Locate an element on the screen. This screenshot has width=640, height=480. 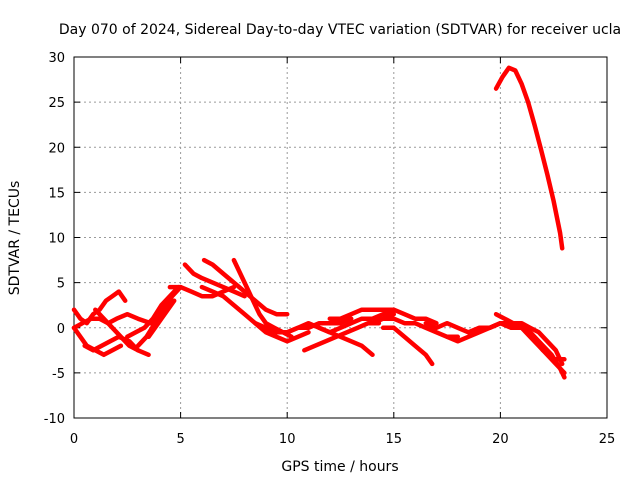
y-axis-title: SDTVAR / TECUs is located at coordinates (15, 238).